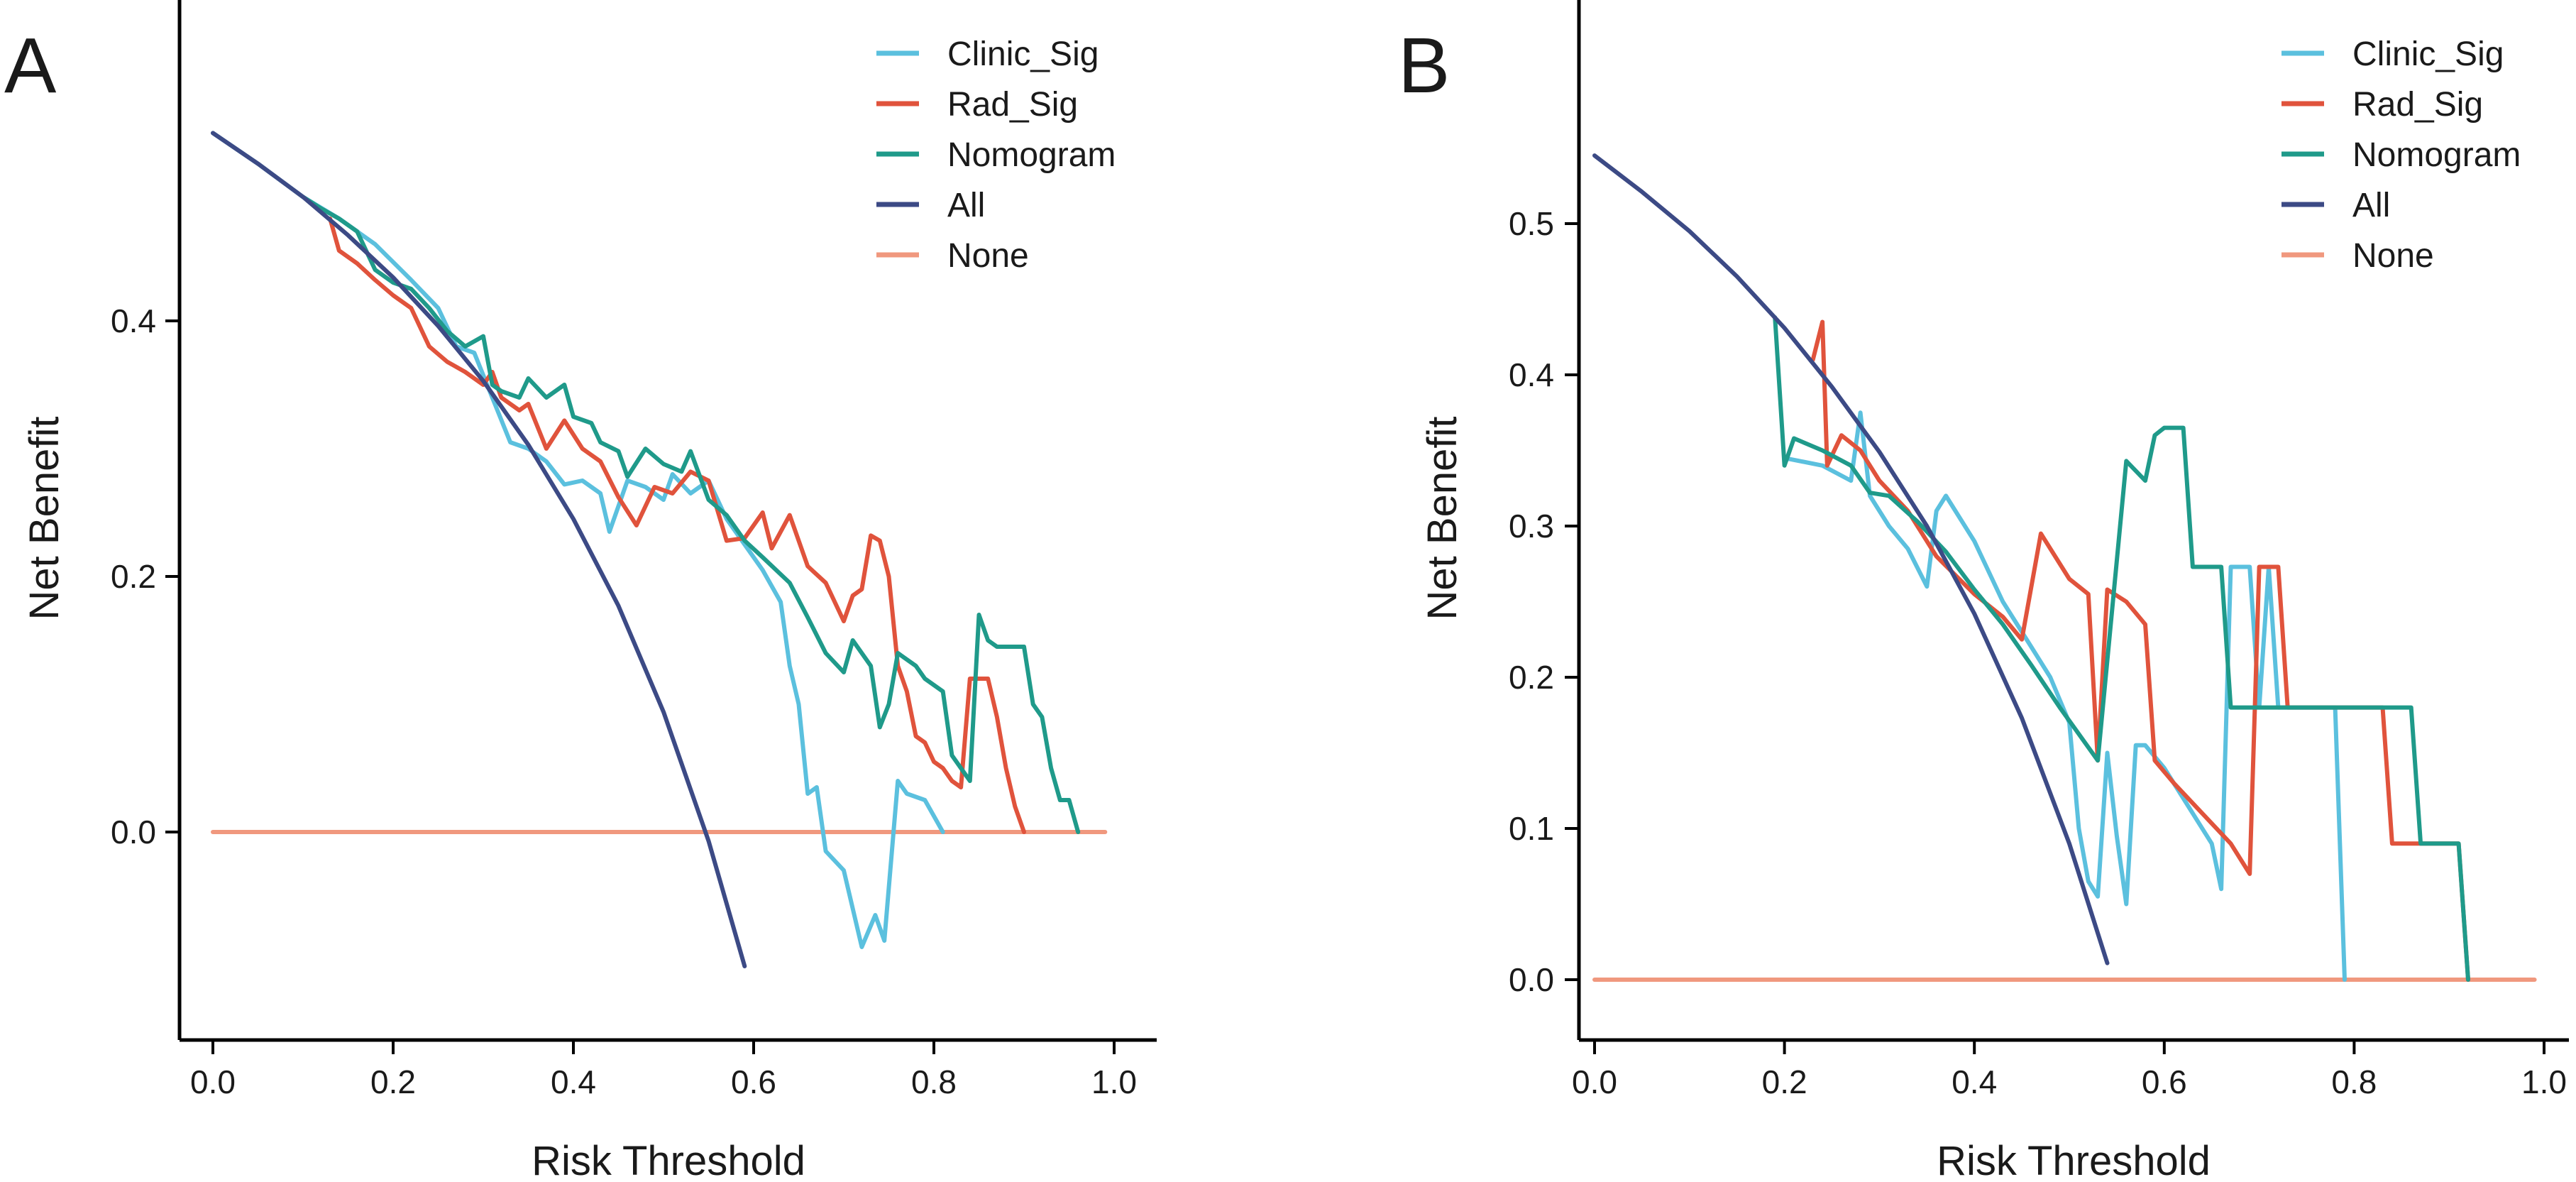 Image resolution: width=2576 pixels, height=1182 pixels. I want to click on panel-a-y-axis-title: Net Benefit, so click(44, 518).